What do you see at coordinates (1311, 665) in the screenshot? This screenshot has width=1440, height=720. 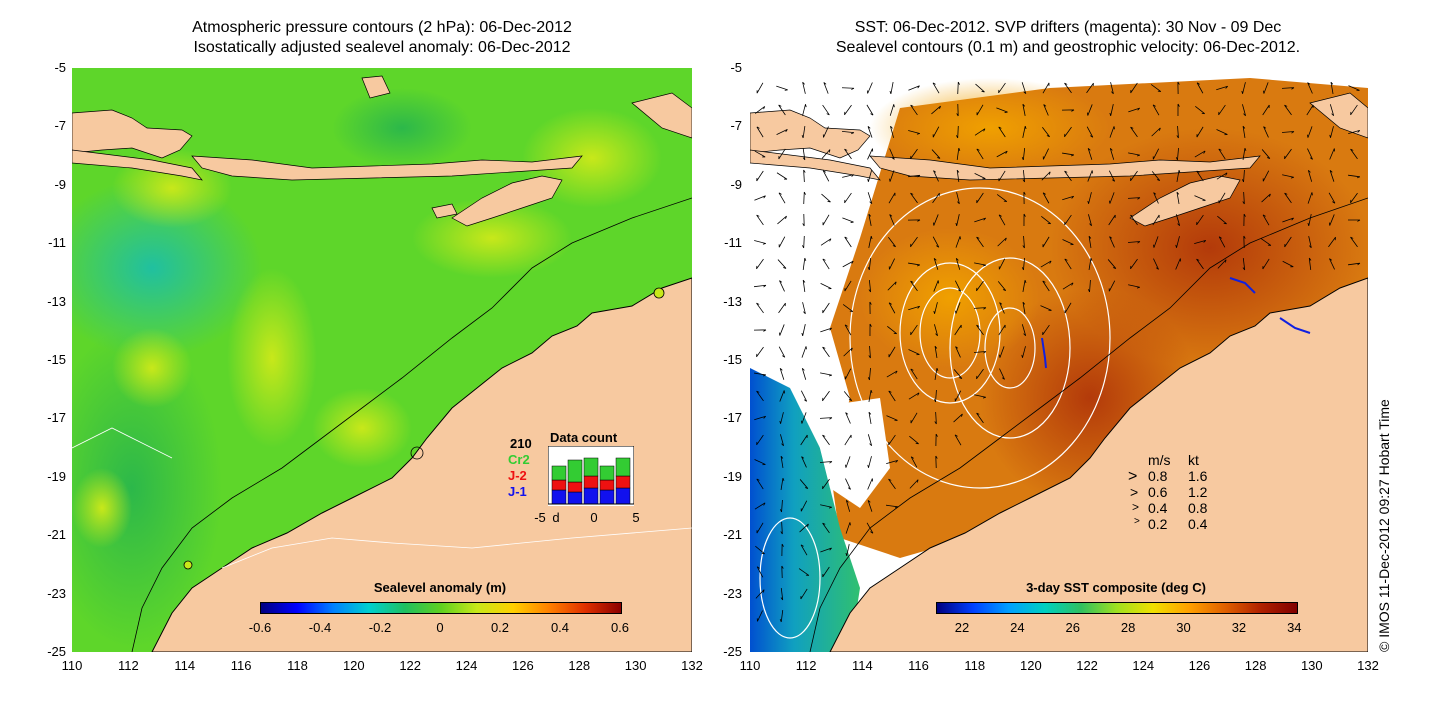 I see `right-xtick: 130` at bounding box center [1311, 665].